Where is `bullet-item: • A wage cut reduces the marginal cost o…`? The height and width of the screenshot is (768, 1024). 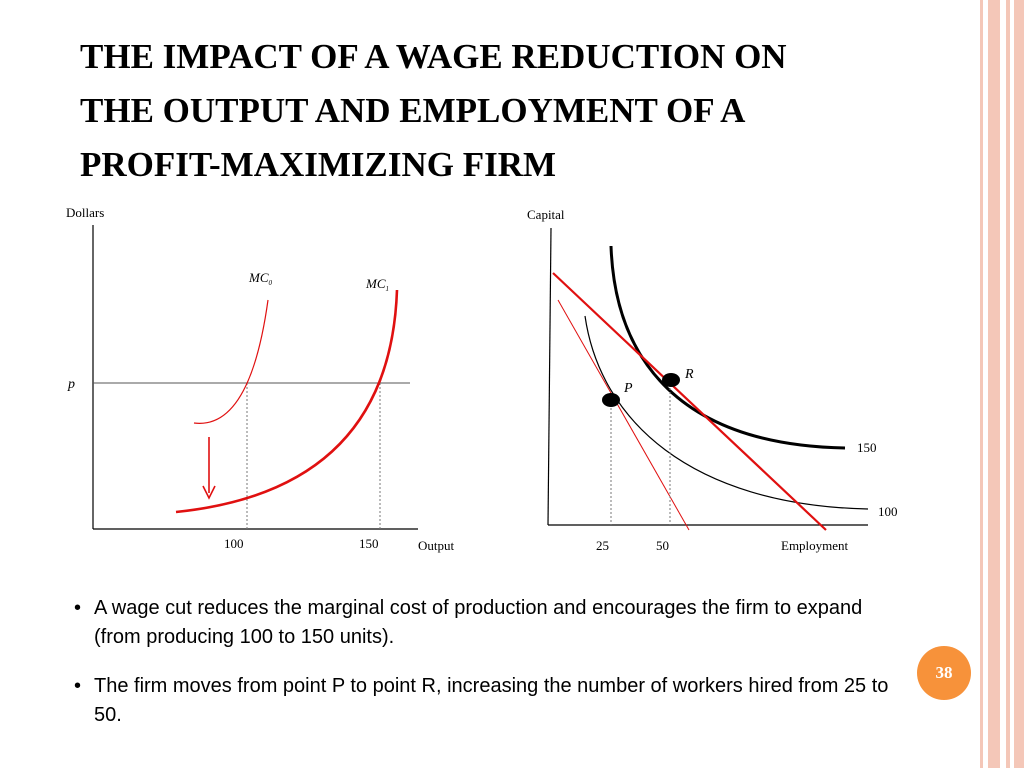
bullet-item: • A wage cut reduces the marginal cost o… is located at coordinates (482, 623).